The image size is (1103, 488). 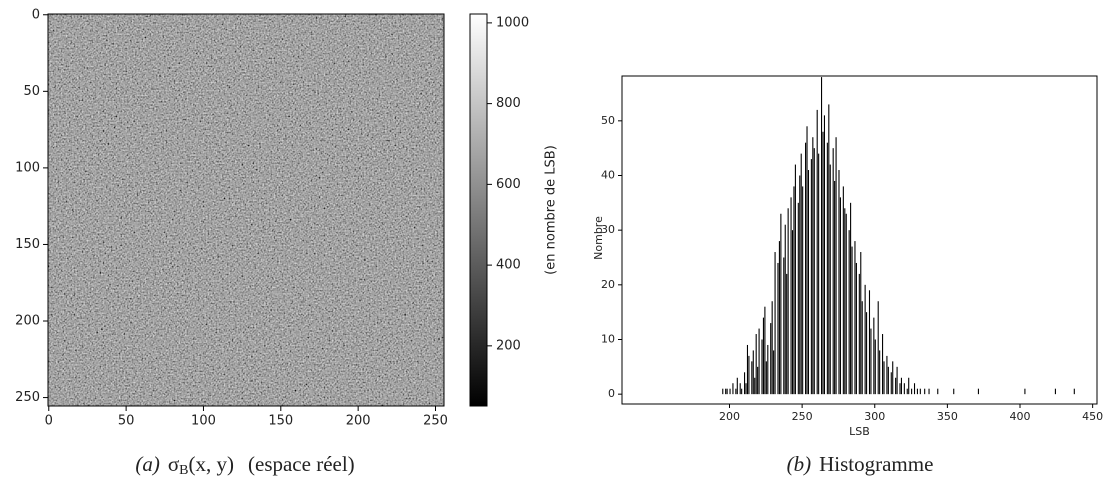 What do you see at coordinates (859, 431) in the screenshot?
I see `x-axis-label: LSB` at bounding box center [859, 431].